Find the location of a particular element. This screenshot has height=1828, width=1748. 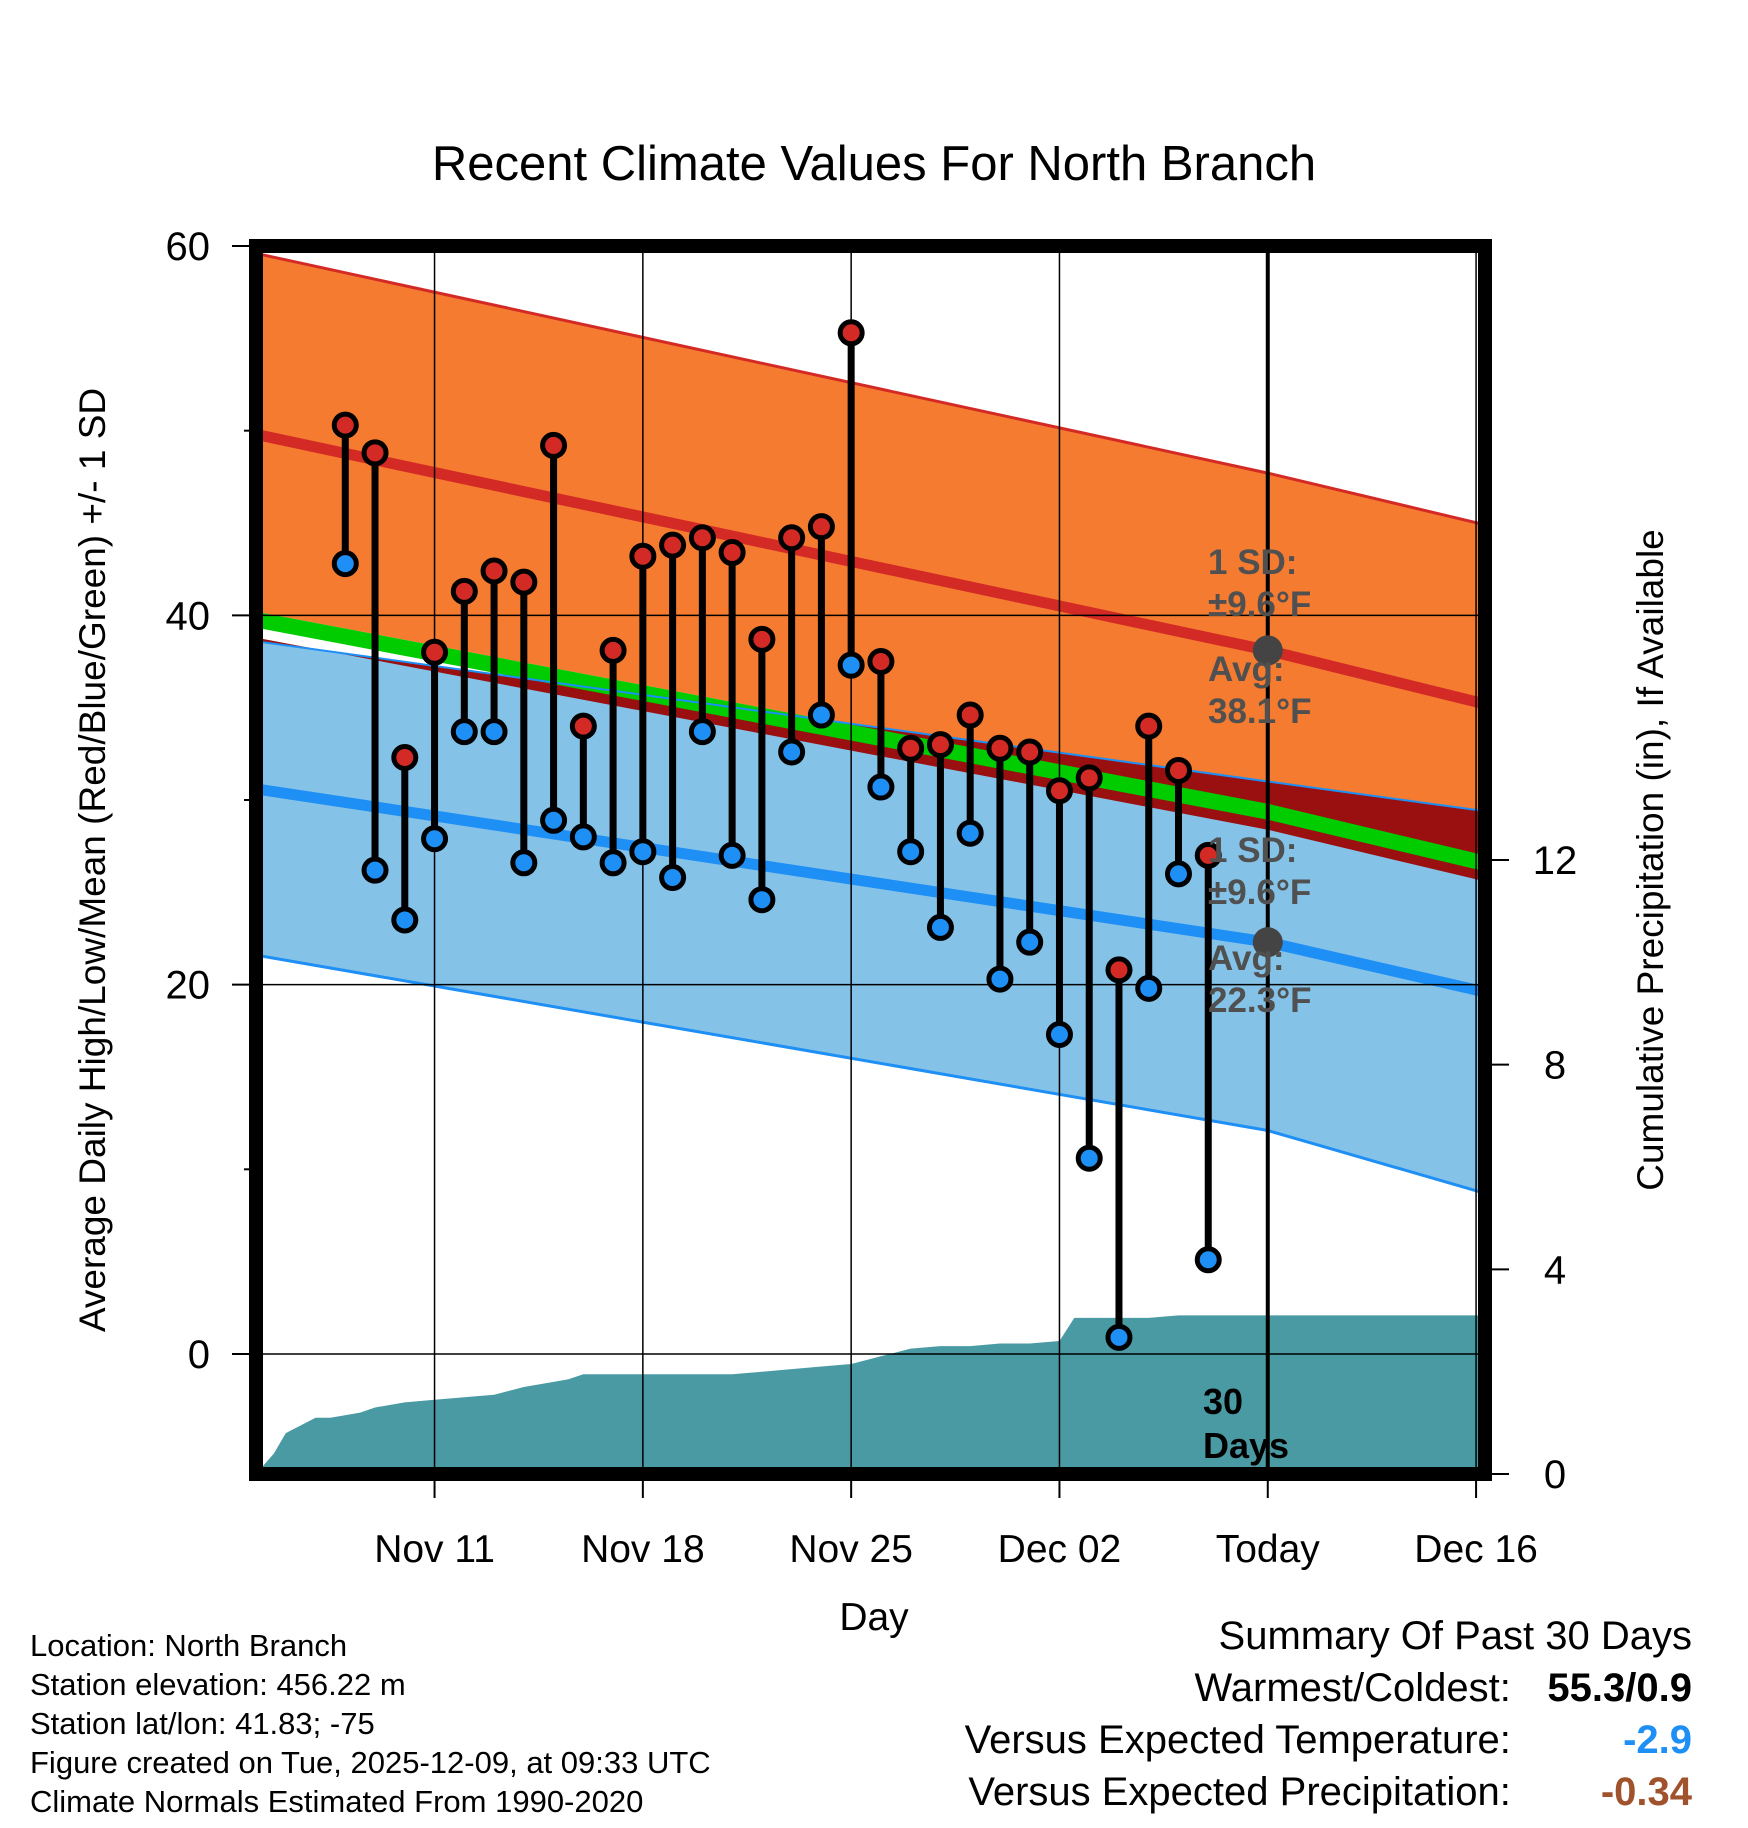

y2-tick-label: 12 is located at coordinates (1555, 861).